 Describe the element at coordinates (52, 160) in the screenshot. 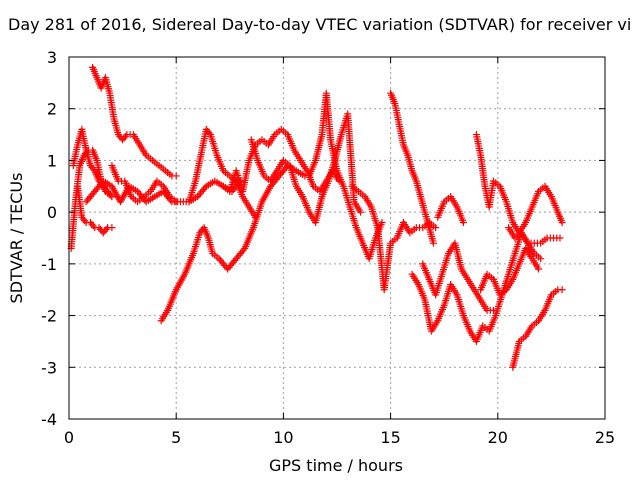

I see `y-tick-label: 1` at that location.